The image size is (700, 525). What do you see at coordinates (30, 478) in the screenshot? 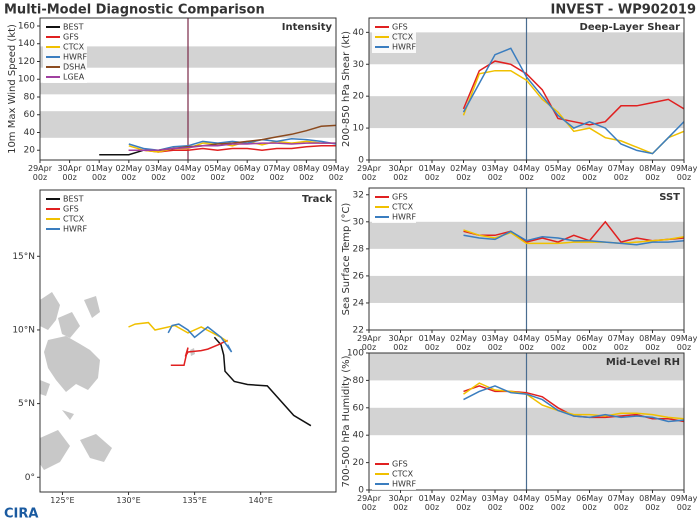
I see `y-tick-label: 0°` at bounding box center [30, 478].